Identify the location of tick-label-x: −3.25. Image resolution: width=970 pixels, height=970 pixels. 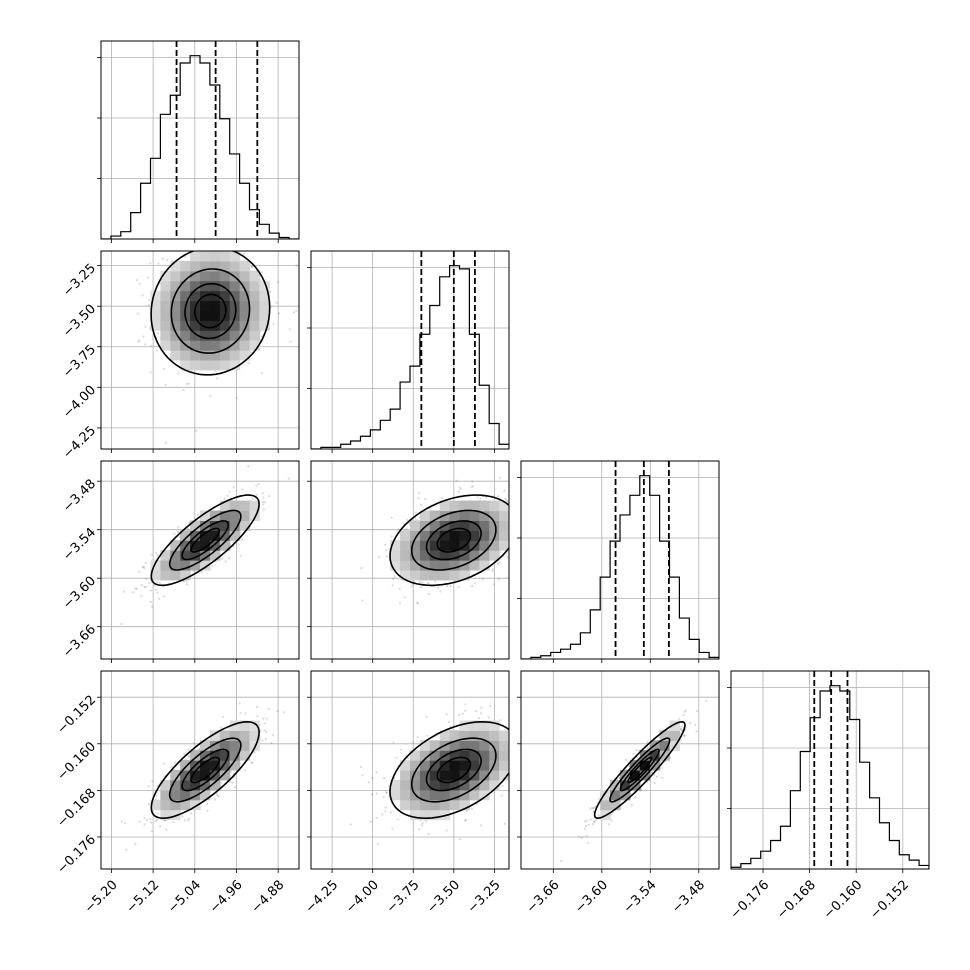
(484, 897).